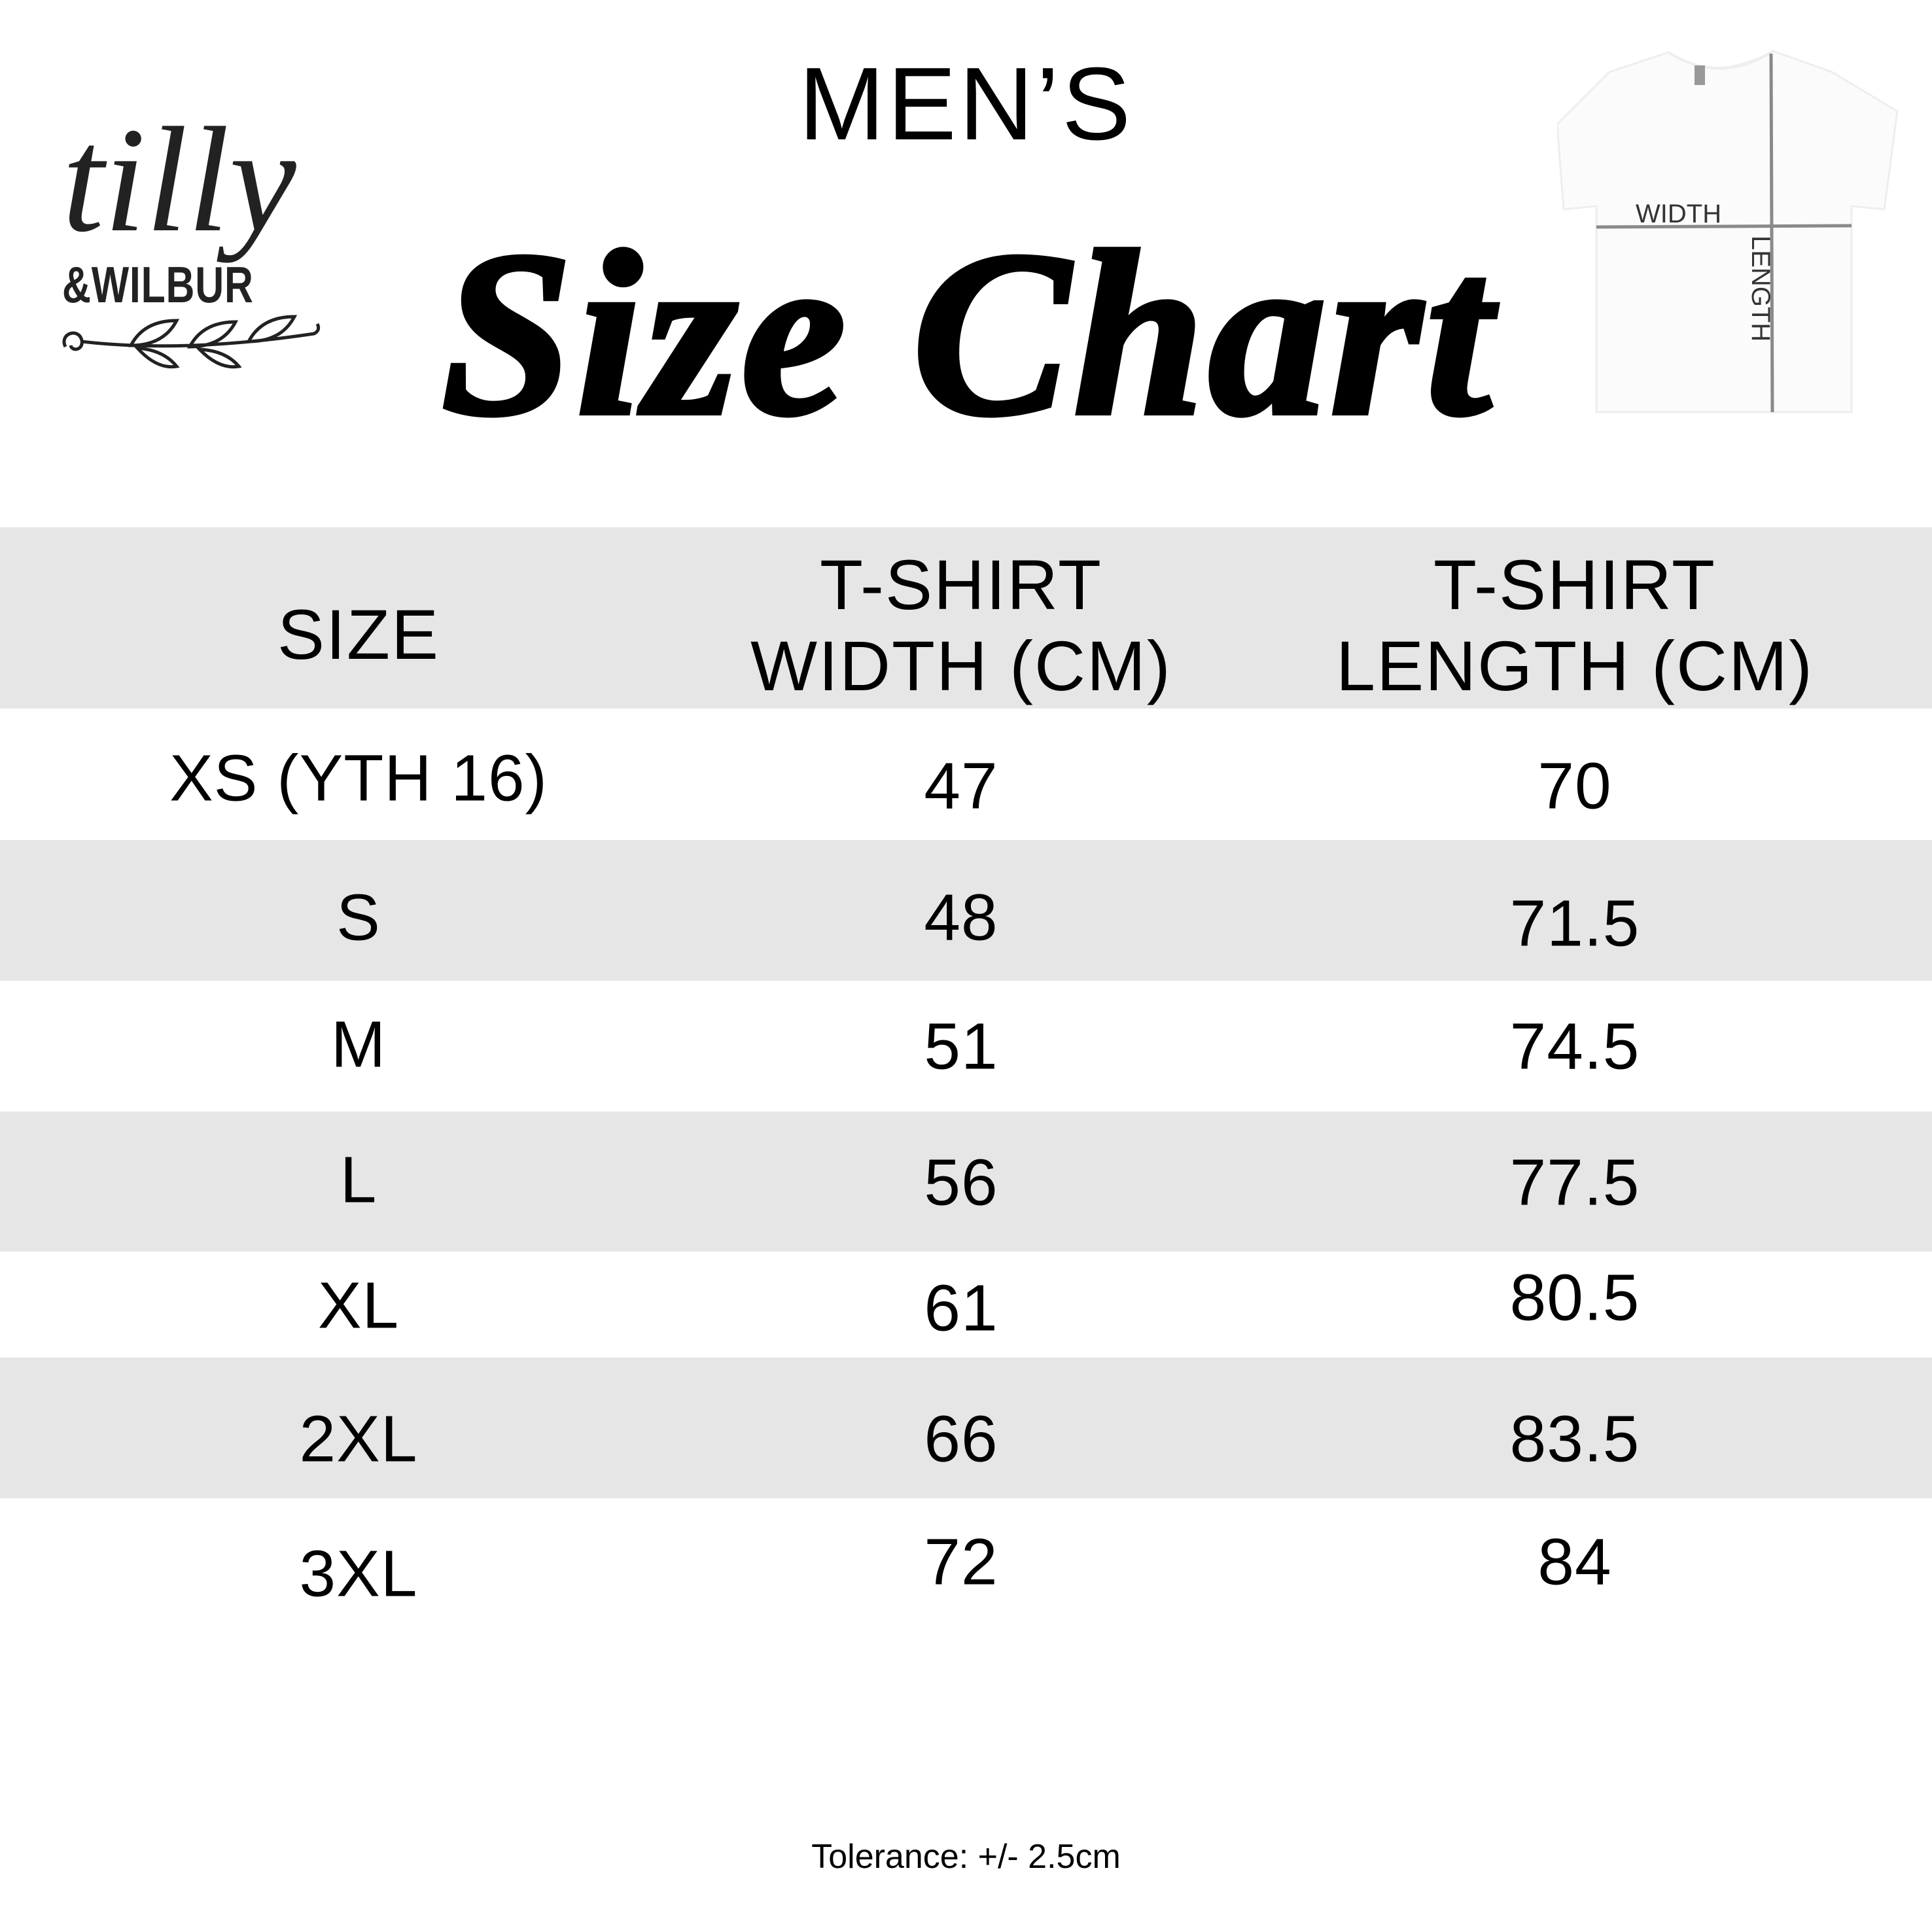 This screenshot has width=1932, height=1932. Describe the element at coordinates (961, 665) in the screenshot. I see `header-width-line2: WIDTH (CM)` at that location.